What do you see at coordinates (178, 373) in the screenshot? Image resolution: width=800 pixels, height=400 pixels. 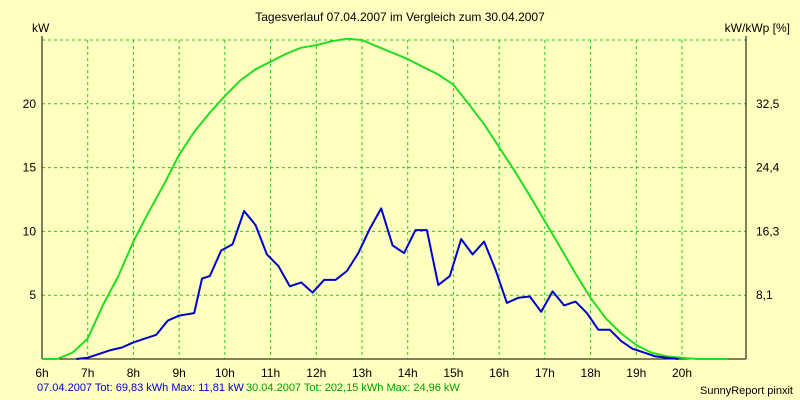 I see `x-tick-label: 9h` at bounding box center [178, 373].